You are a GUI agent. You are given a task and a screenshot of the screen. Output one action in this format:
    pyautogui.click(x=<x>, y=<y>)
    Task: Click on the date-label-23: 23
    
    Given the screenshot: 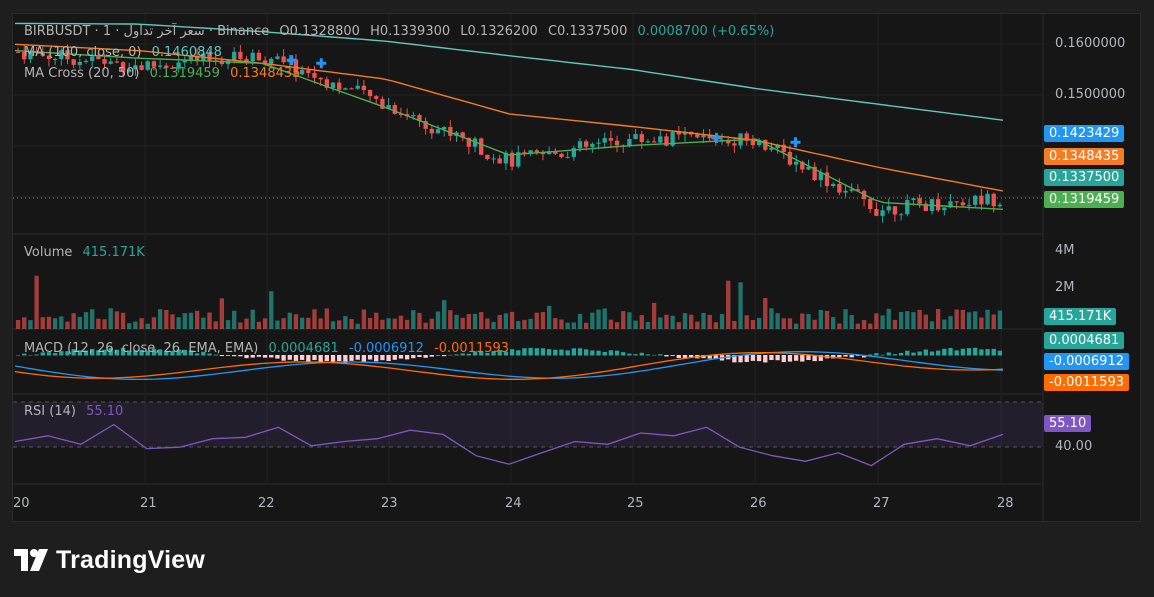 What is the action you would take?
    pyautogui.click(x=389, y=503)
    